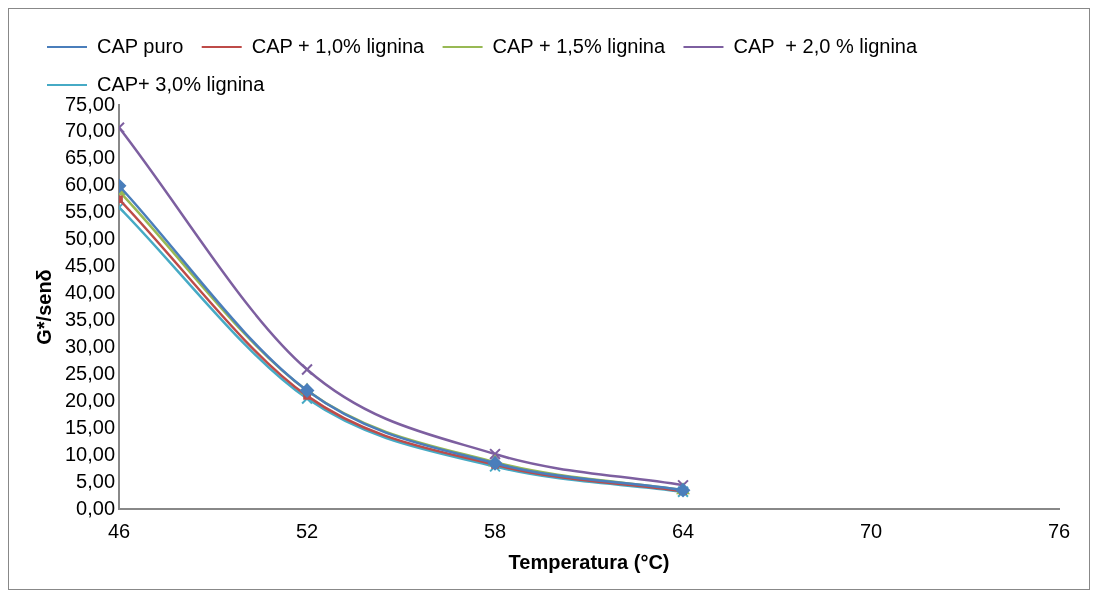 This screenshot has width=1100, height=599. Describe the element at coordinates (90, 103) in the screenshot. I see `y-tick-label: 75,00` at that location.